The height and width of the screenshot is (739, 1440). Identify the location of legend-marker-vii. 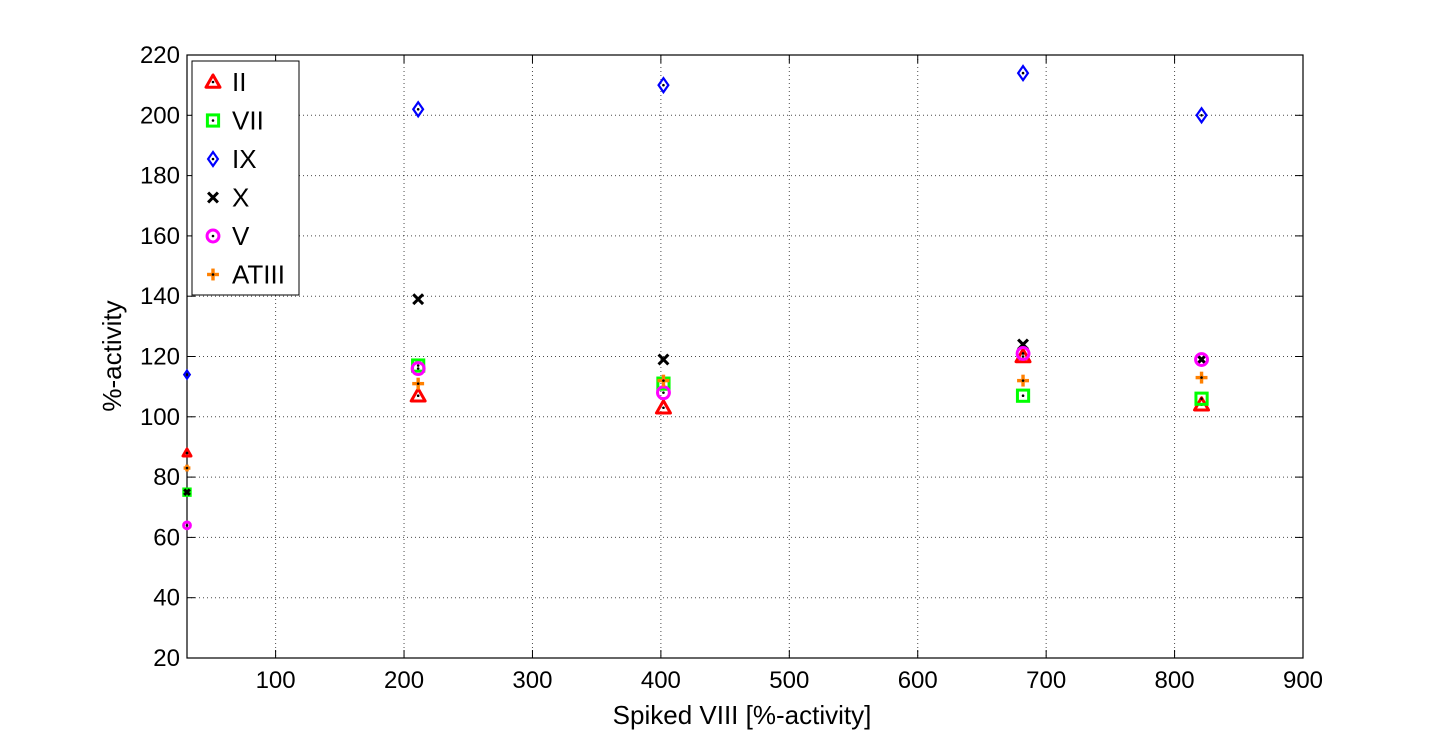
(213, 120).